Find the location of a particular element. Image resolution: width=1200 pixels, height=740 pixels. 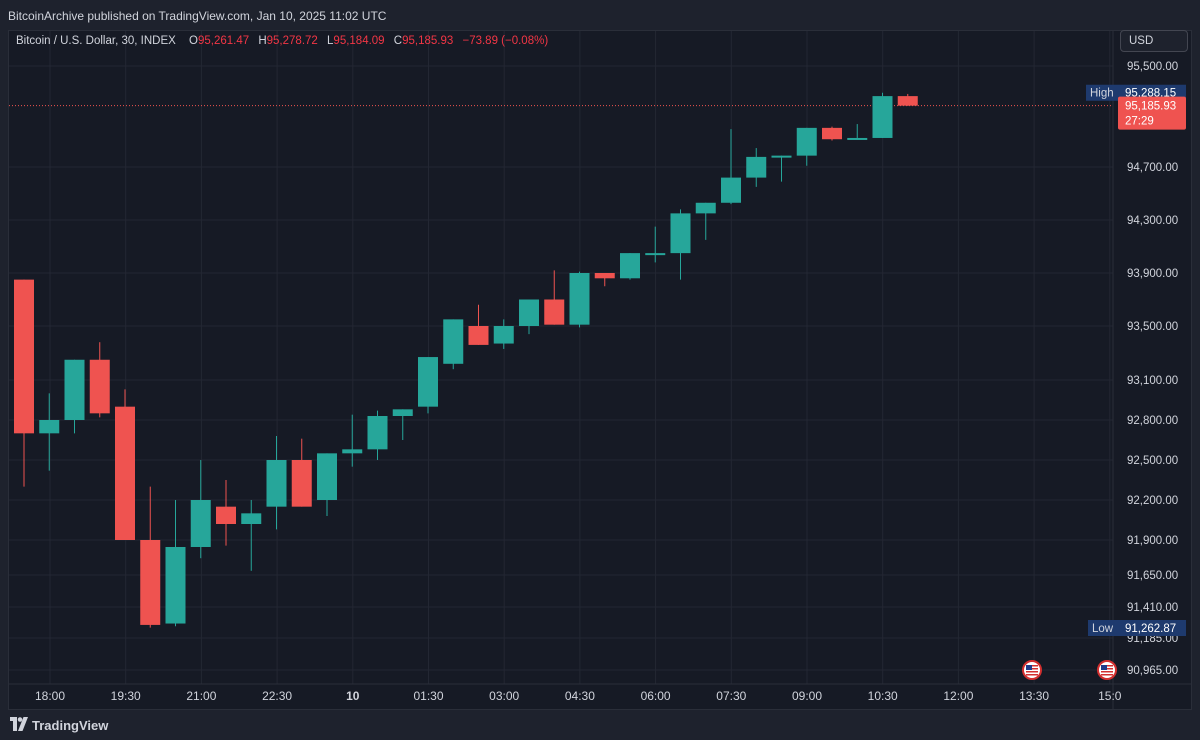

symbol-description: Bitcoin / U.S. Dollar, 30, INDEX is located at coordinates (96, 41).